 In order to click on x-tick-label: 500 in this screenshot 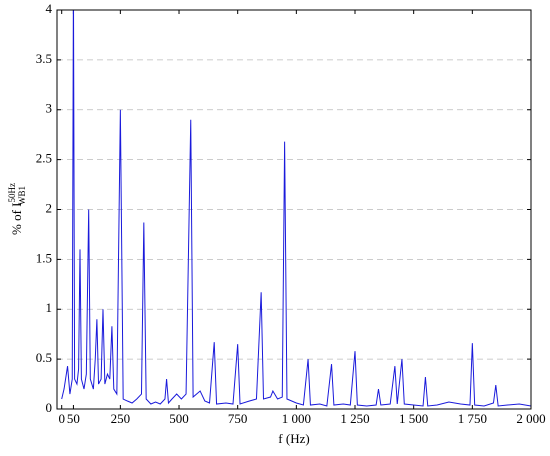, I will do `click(179, 418)`.